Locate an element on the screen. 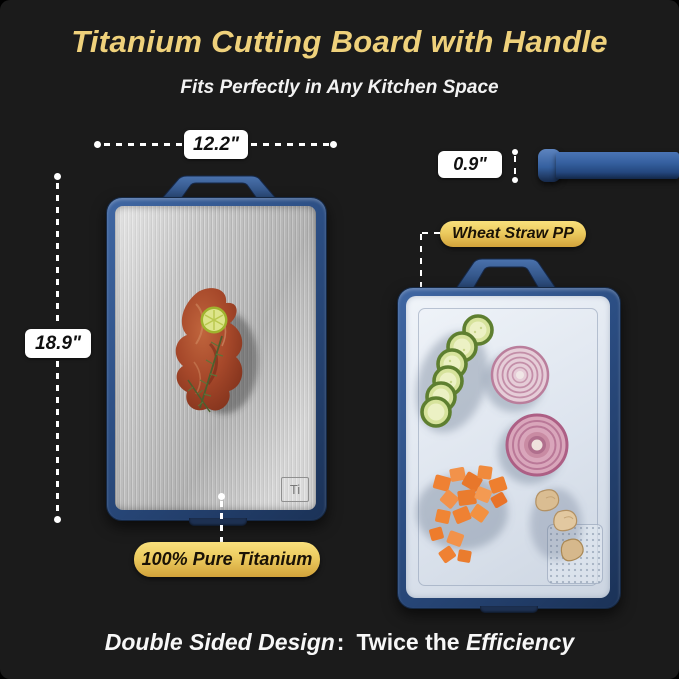 The height and width of the screenshot is (679, 679). board-edge-view-bar is located at coordinates (617, 165).